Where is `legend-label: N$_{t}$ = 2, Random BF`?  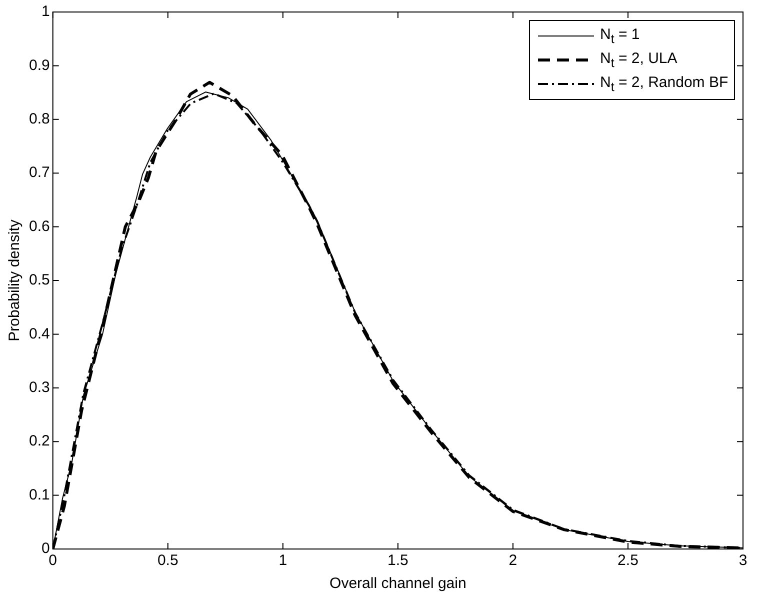 legend-label: N$_{t}$ = 2, Random BF is located at coordinates (664, 84).